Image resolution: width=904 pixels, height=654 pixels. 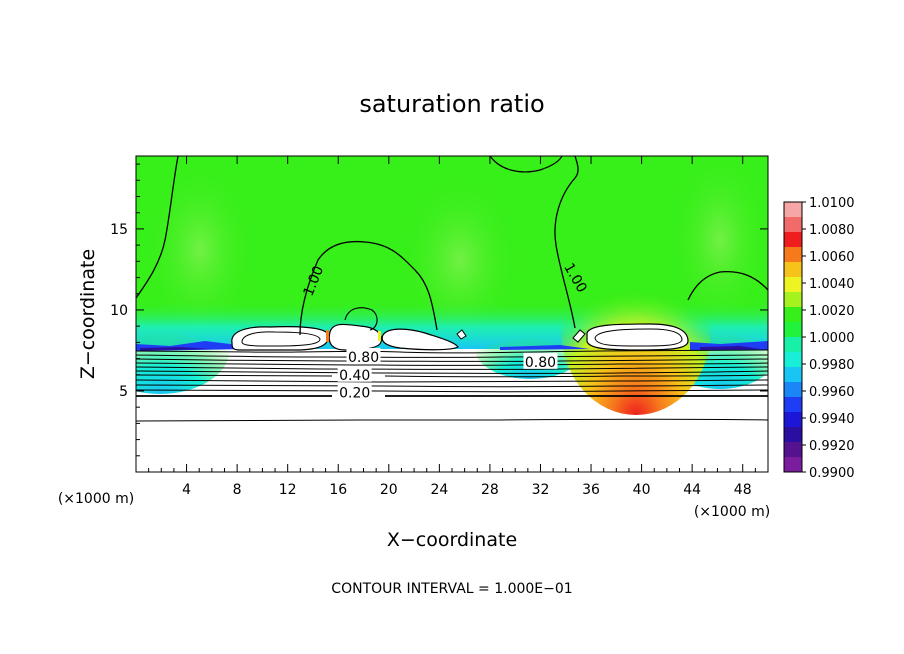 I want to click on colorbar-label: 0.9980, so click(x=832, y=365).